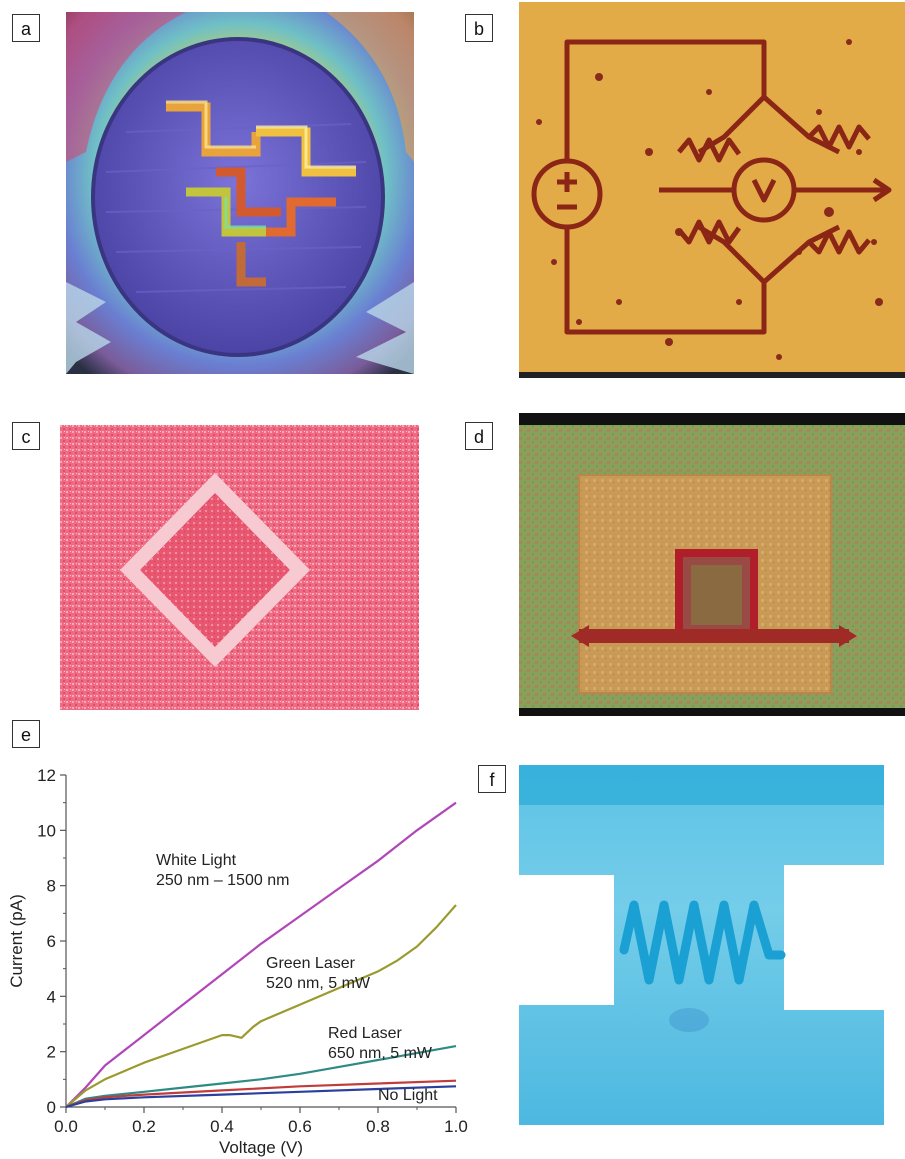 This screenshot has height=1159, width=905. What do you see at coordinates (46, 775) in the screenshot?
I see `y-tick-label: 12` at bounding box center [46, 775].